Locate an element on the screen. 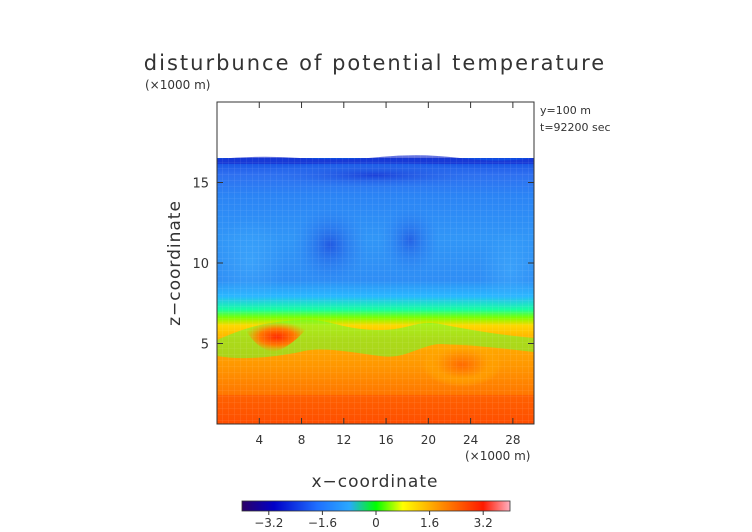 This screenshot has height=532, width=752. x-tick-label: 24 is located at coordinates (470, 440).